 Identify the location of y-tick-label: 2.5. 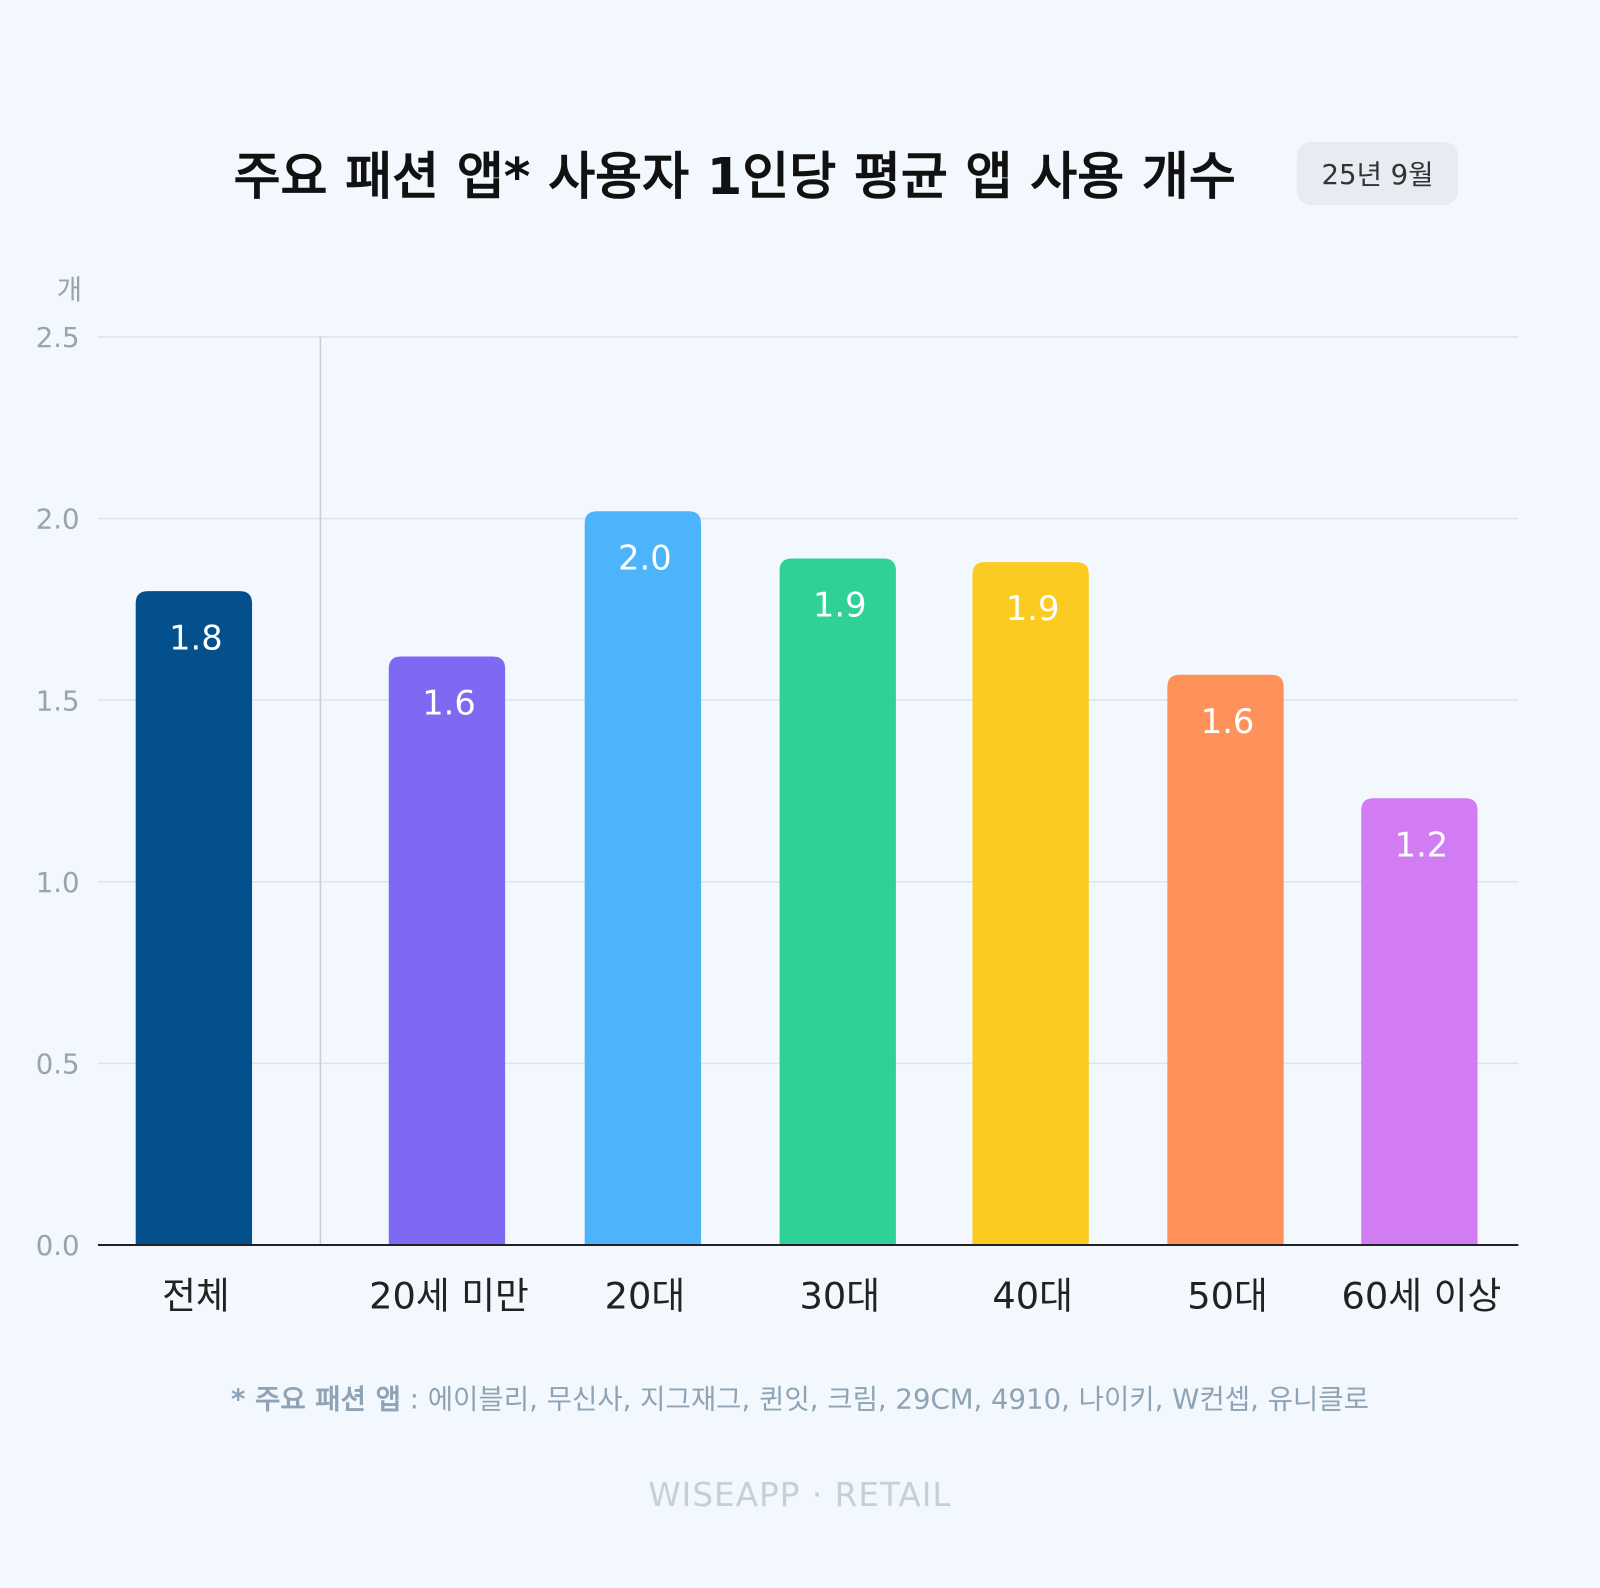
(58, 338).